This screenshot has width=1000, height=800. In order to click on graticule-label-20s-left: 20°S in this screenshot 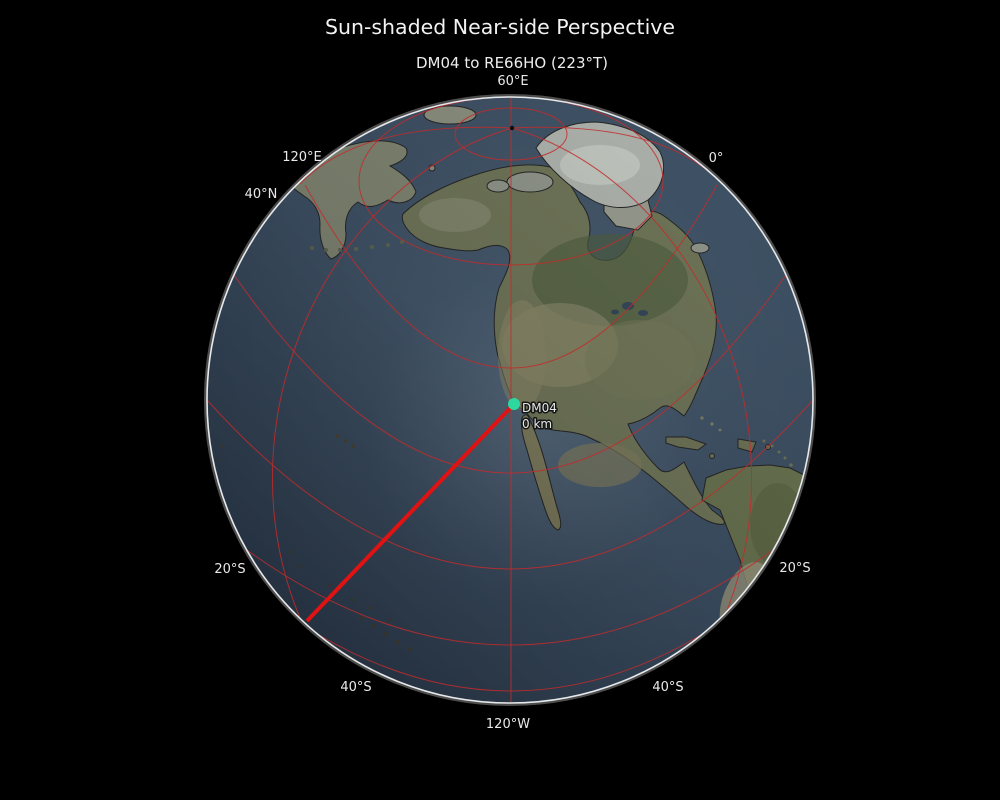, I will do `click(229, 569)`.